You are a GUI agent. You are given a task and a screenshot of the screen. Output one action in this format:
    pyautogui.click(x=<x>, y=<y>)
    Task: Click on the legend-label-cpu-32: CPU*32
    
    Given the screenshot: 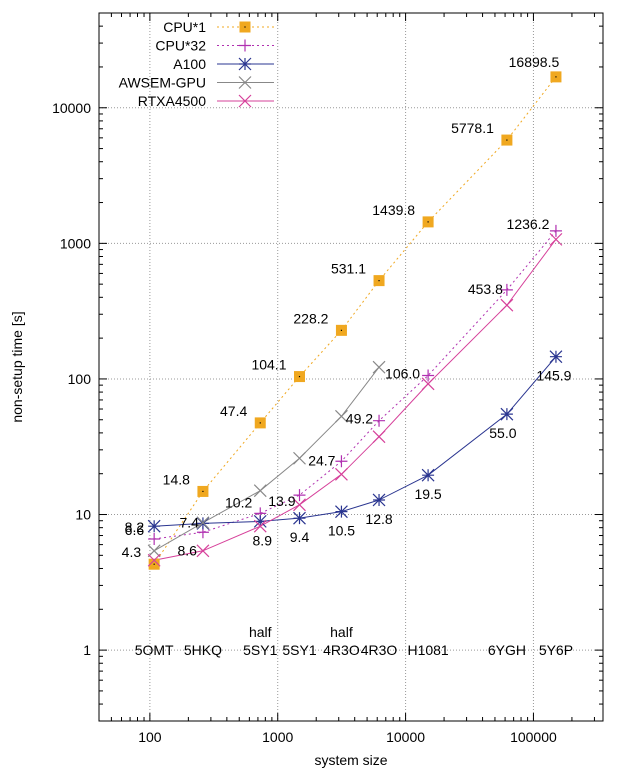 What is the action you would take?
    pyautogui.click(x=180, y=46)
    